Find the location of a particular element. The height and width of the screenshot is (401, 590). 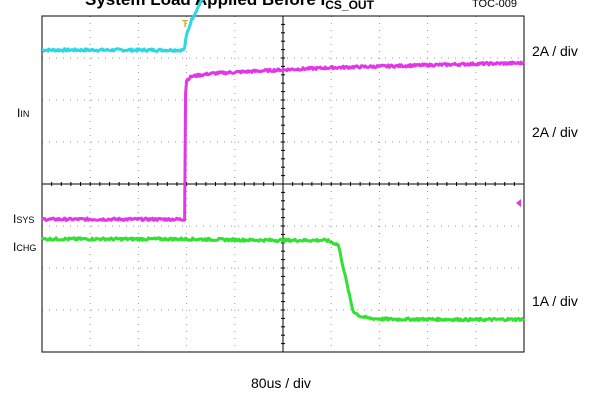

time-scale-label: 80us / div is located at coordinates (281, 383).